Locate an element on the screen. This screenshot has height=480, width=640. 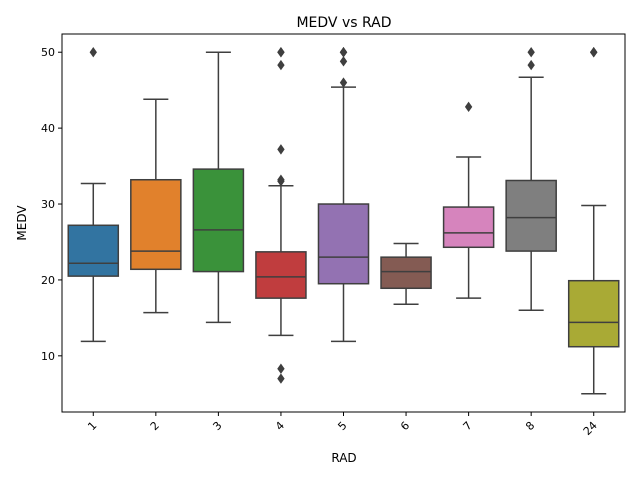
x-tick-label: 6 is located at coordinates (405, 426).